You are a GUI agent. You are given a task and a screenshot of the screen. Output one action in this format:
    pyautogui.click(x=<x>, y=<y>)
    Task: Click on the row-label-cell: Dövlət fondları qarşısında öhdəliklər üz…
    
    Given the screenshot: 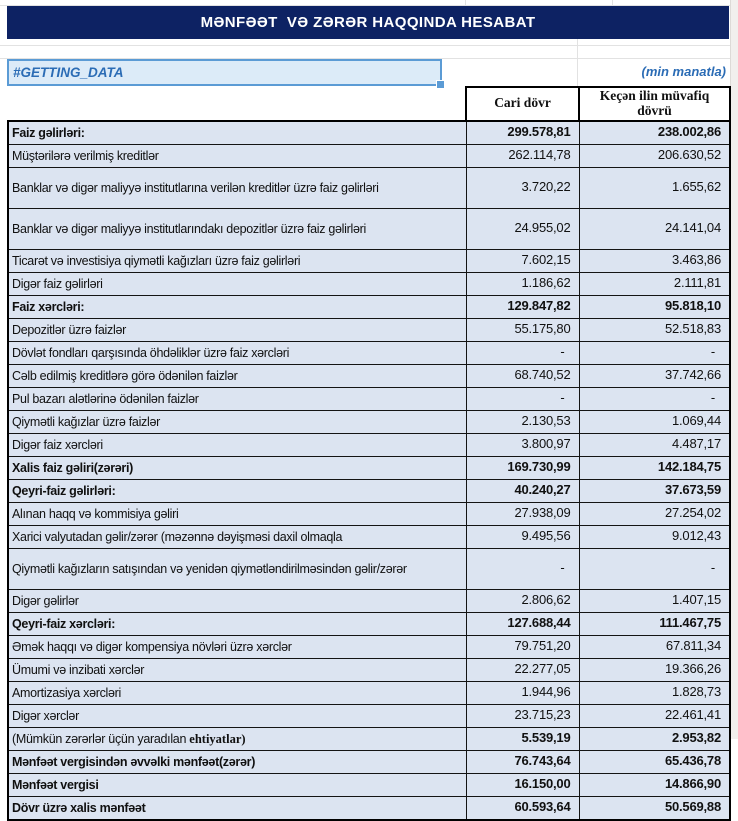 What is the action you would take?
    pyautogui.click(x=237, y=352)
    